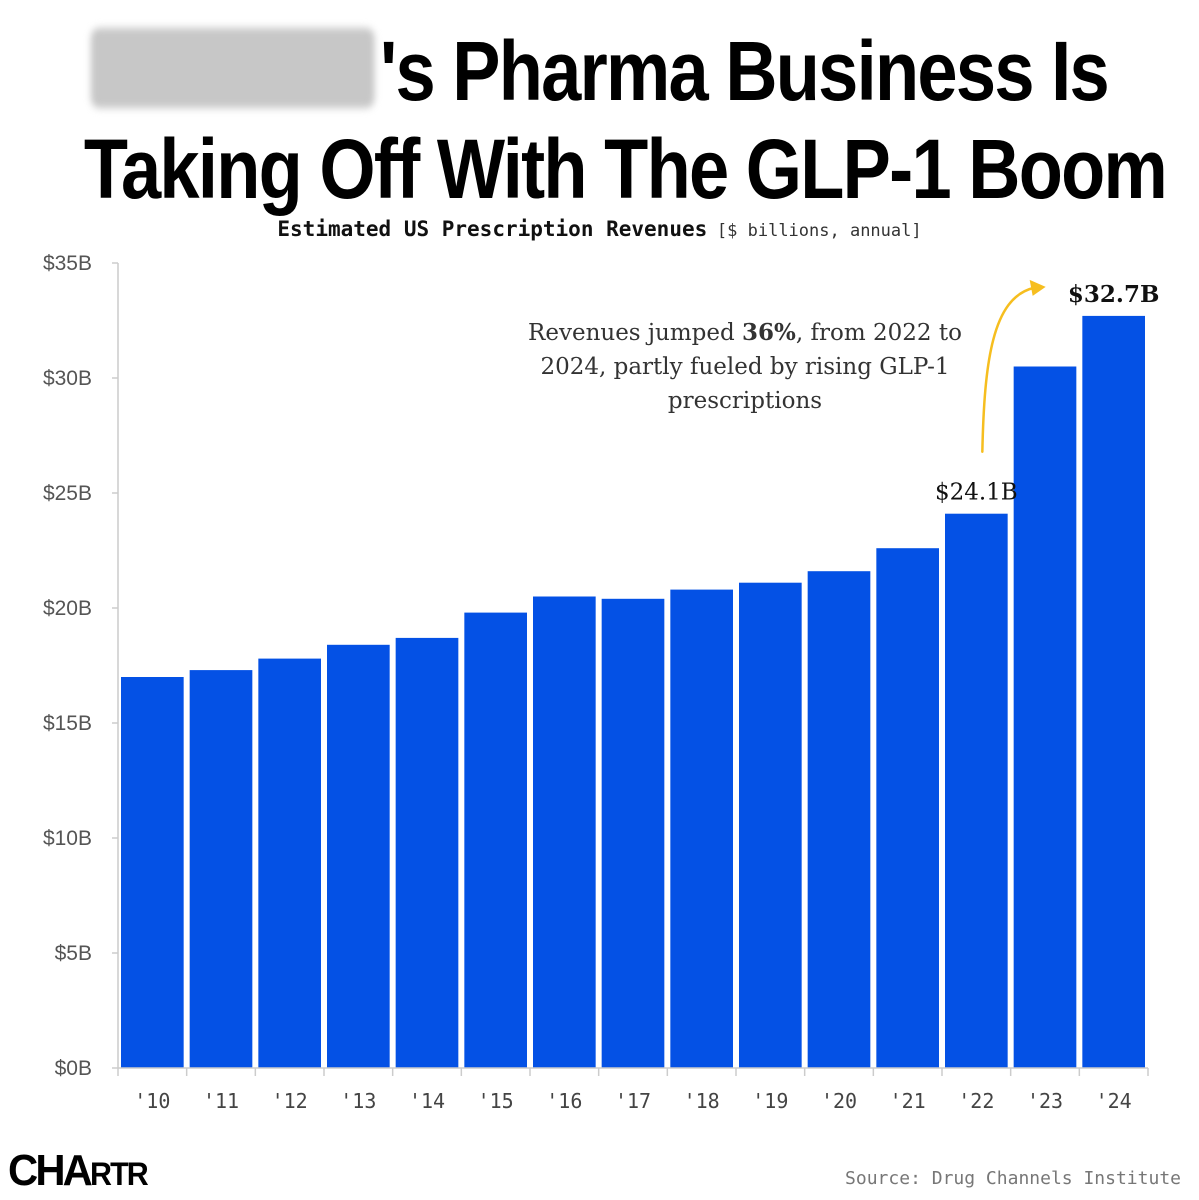 The width and height of the screenshot is (1199, 1200). What do you see at coordinates (564, 1101) in the screenshot?
I see `x-tick-label: '16` at bounding box center [564, 1101].